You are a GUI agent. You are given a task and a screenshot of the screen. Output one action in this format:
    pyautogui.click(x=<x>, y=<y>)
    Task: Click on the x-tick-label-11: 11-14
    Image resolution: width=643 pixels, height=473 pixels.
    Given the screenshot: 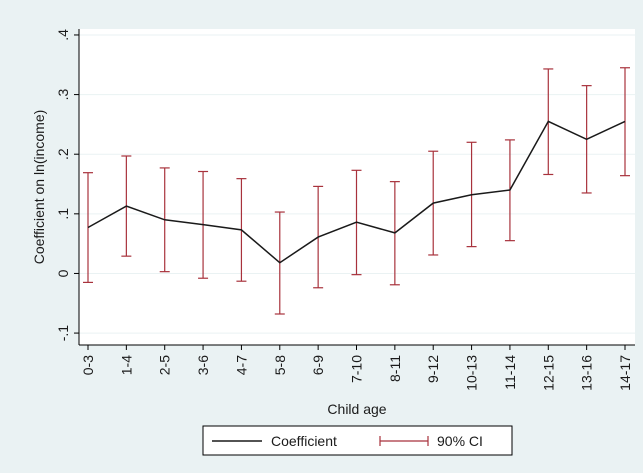 What is the action you would take?
    pyautogui.click(x=510, y=372)
    